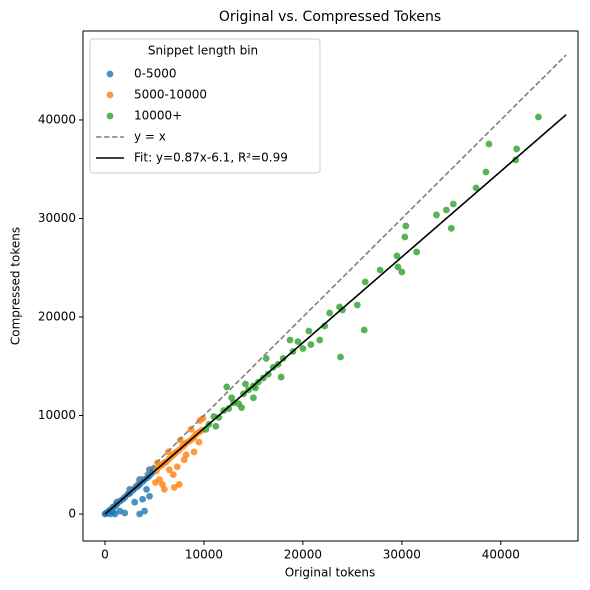  I want to click on legend-label: 5000-10000, so click(170, 95).